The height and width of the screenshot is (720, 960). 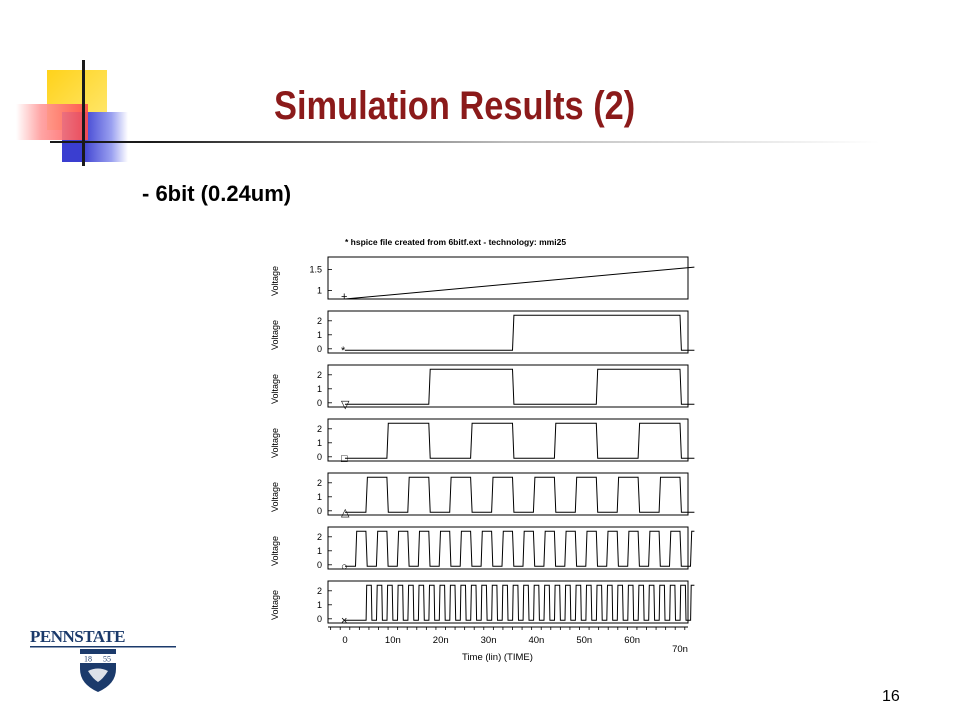 I want to click on logo-underline, so click(x=103, y=647).